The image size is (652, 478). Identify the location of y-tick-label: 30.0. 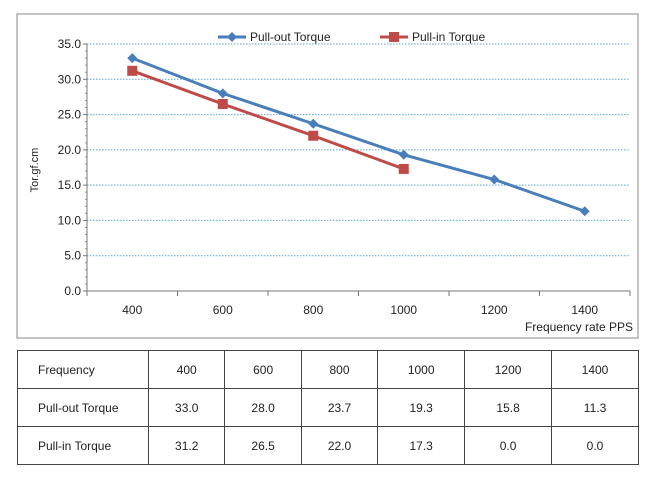
(70, 79).